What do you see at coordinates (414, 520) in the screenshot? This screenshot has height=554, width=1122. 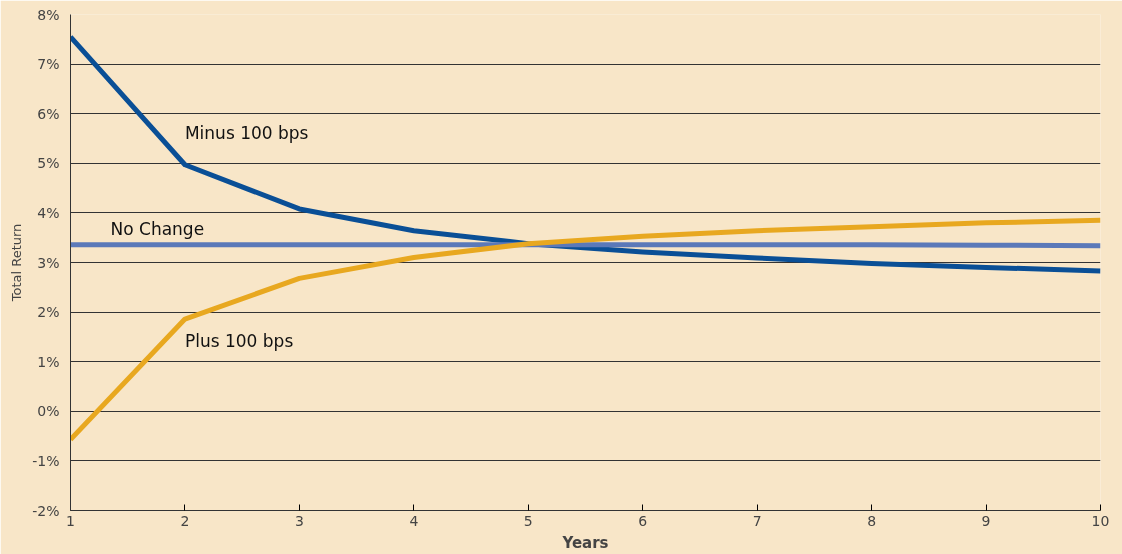 I see `x-tick-label: 4` at bounding box center [414, 520].